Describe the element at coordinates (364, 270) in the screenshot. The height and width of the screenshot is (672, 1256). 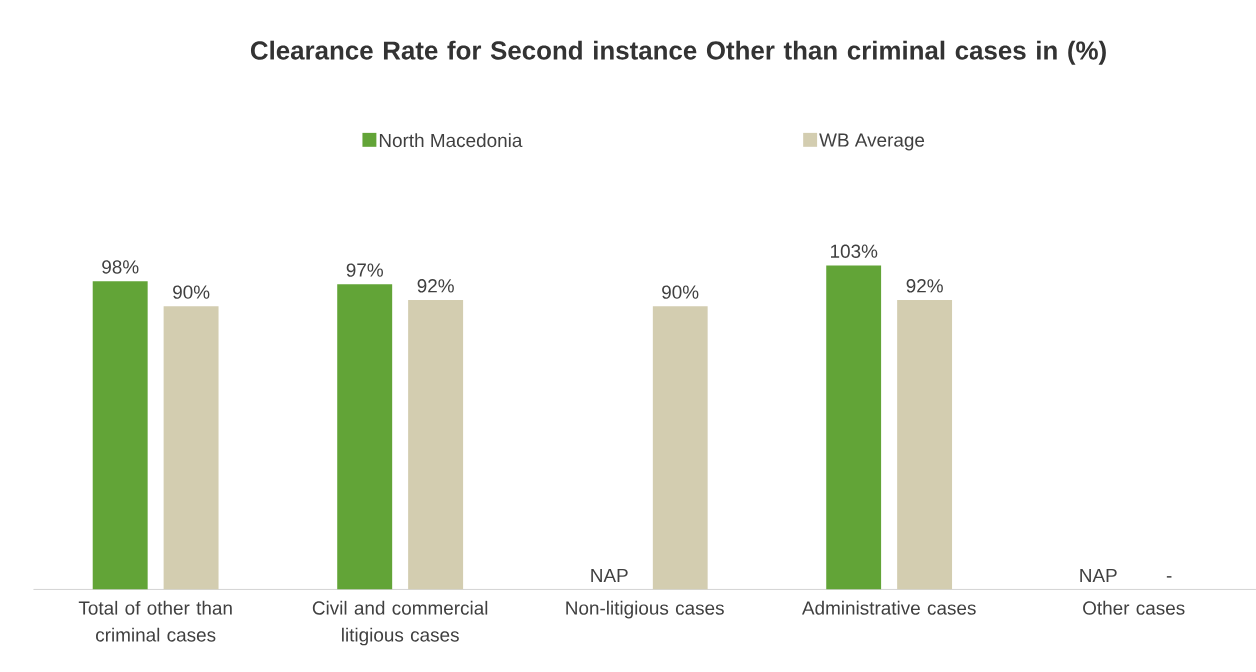
I see `data-label: 97%` at that location.